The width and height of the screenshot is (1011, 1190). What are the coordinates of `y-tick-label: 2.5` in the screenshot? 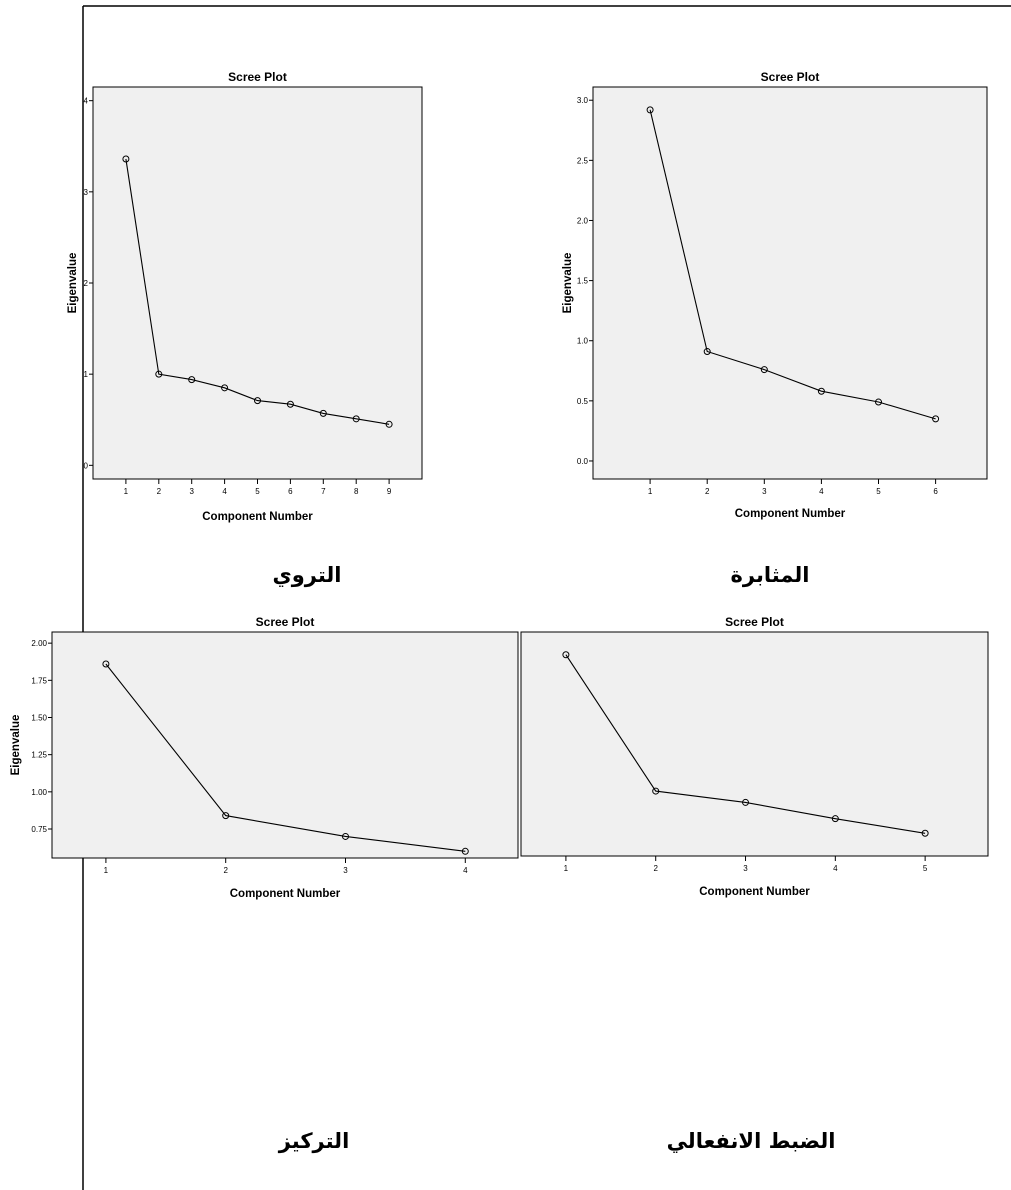 It's located at (583, 160).